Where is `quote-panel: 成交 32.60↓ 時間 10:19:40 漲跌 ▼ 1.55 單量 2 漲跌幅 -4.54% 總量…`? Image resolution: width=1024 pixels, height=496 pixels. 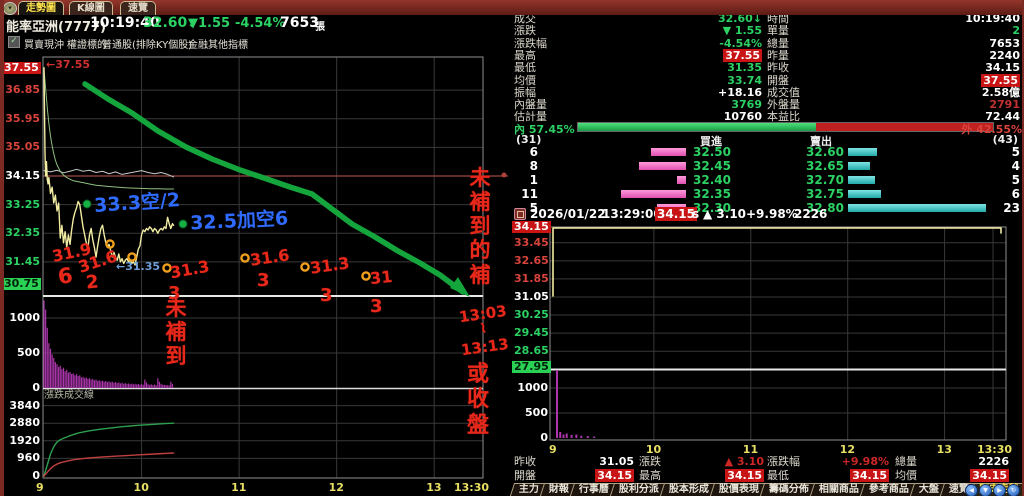 quote-panel: 成交 32.60↓ 時間 10:19:40 漲跌 ▼ 1.55 單量 2 漲跌幅 -4.54% 總量… is located at coordinates (767, 61).